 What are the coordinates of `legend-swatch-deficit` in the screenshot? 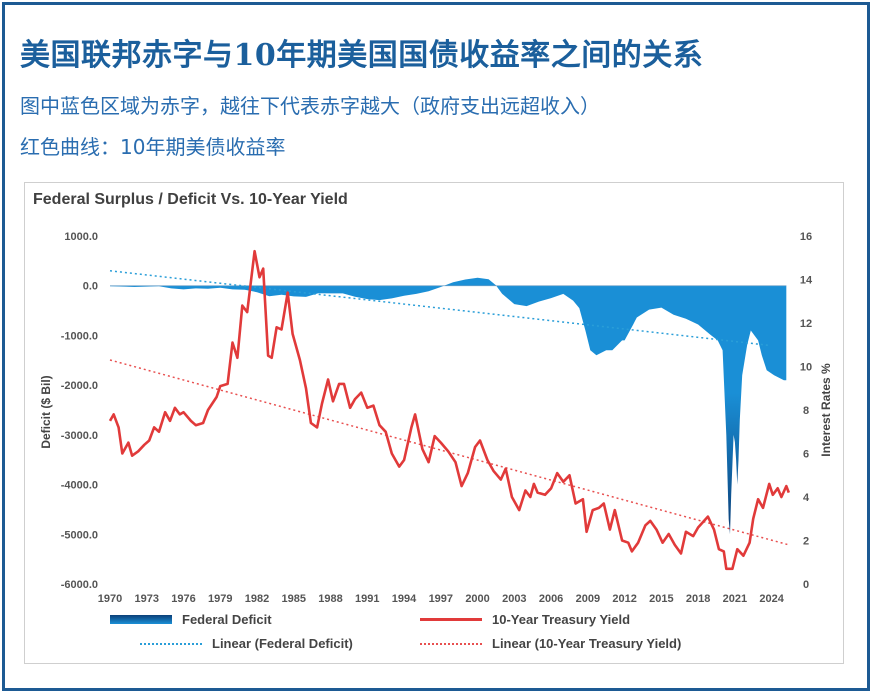 It's located at (141, 619).